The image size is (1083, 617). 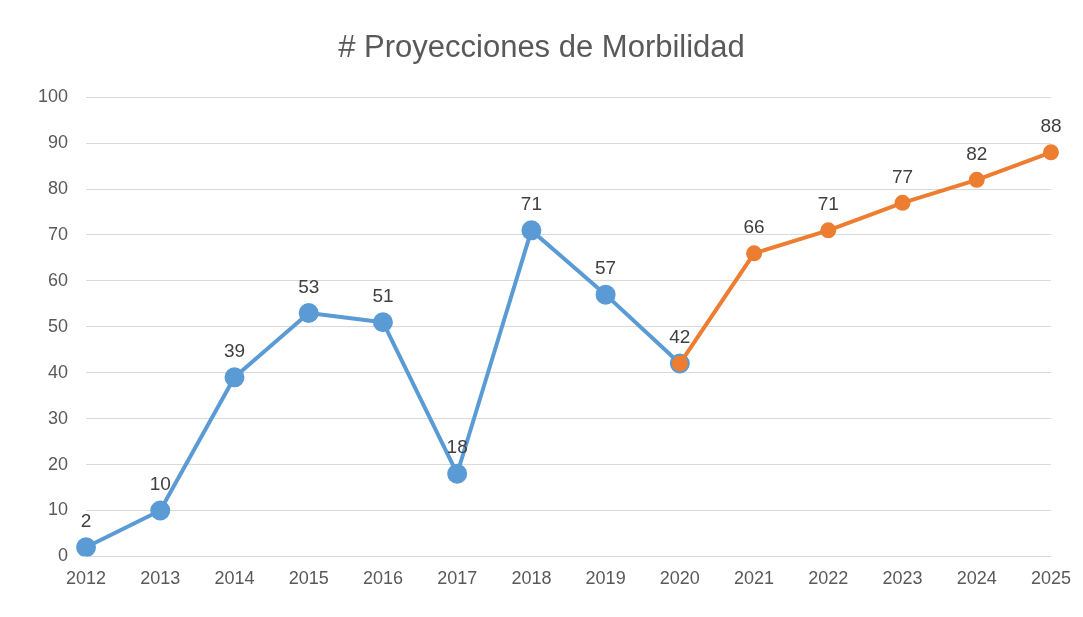 What do you see at coordinates (58, 142) in the screenshot?
I see `y-tick-label: 90` at bounding box center [58, 142].